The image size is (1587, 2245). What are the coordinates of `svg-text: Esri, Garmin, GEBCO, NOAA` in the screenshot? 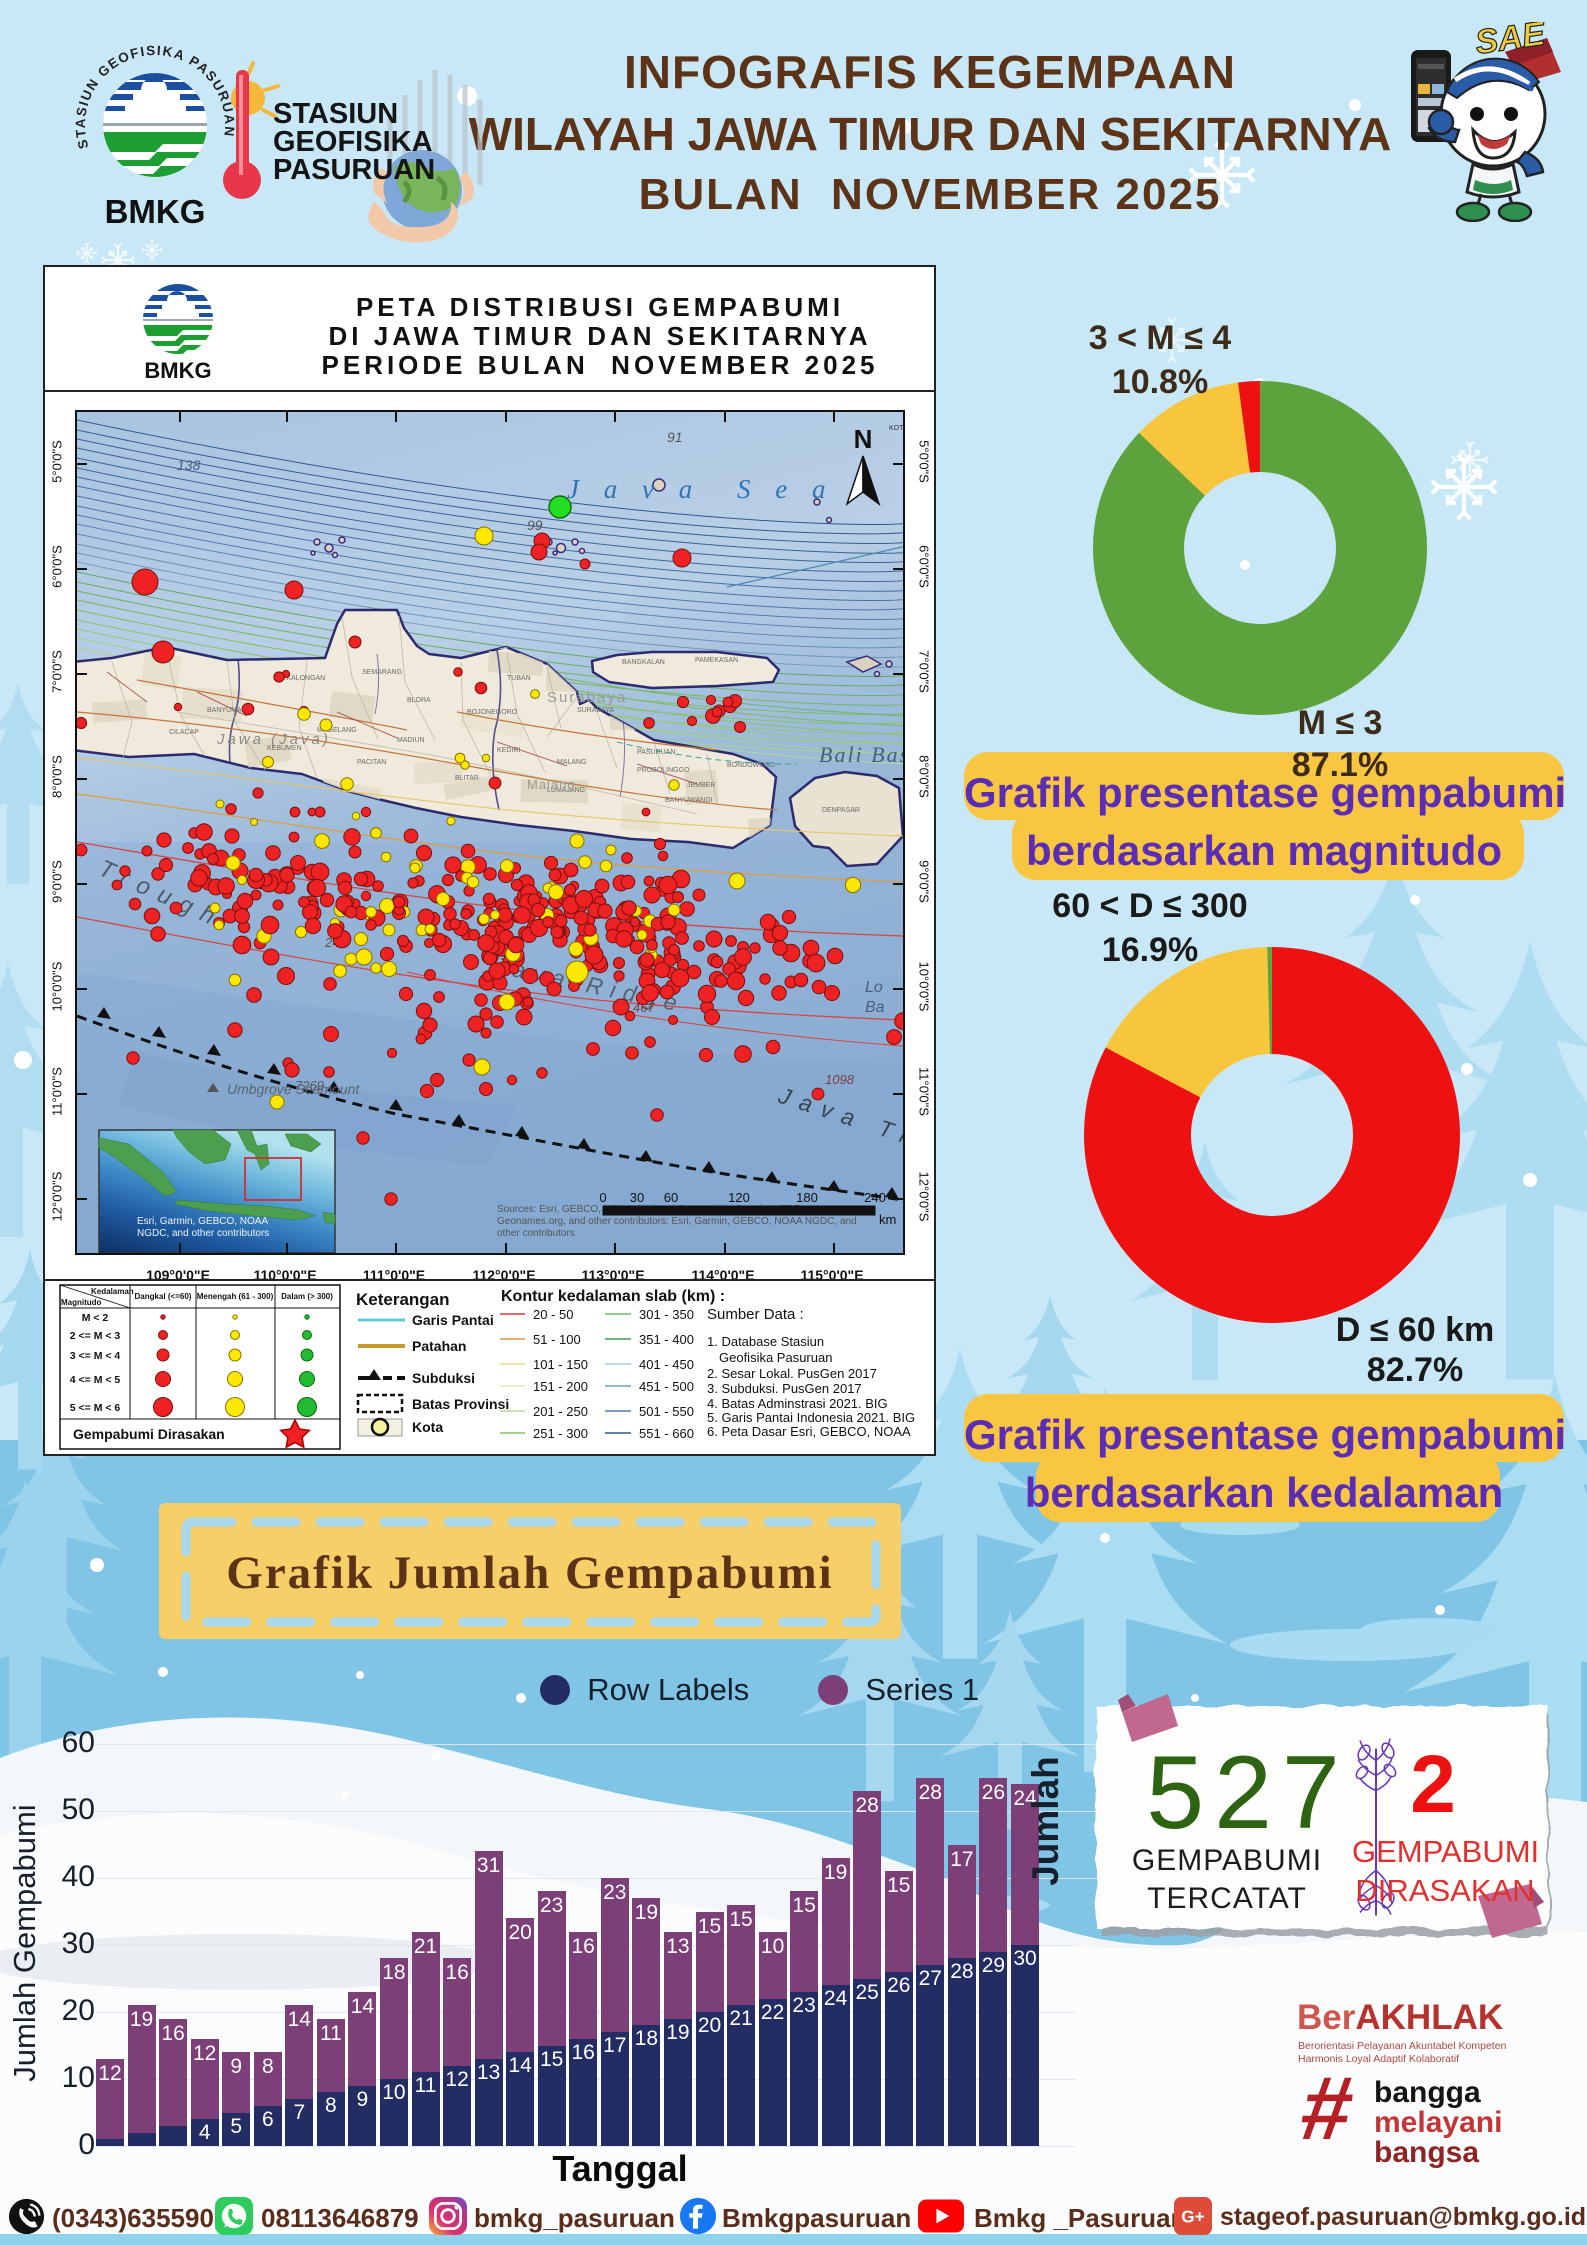 It's located at (202, 1221).